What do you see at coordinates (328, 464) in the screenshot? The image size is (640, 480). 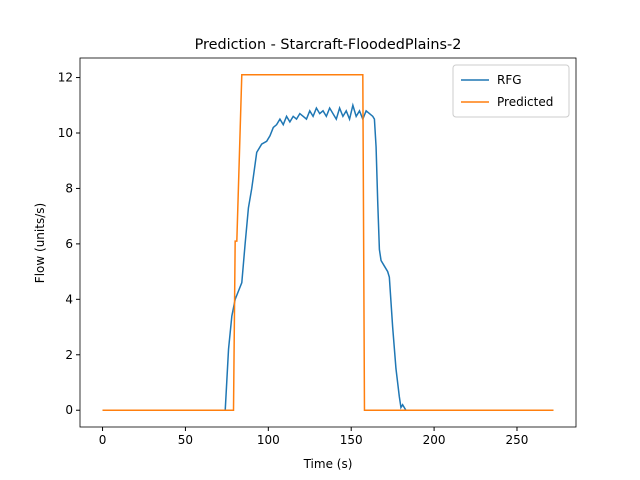 I see `x-axis-label: Time (s)` at bounding box center [328, 464].